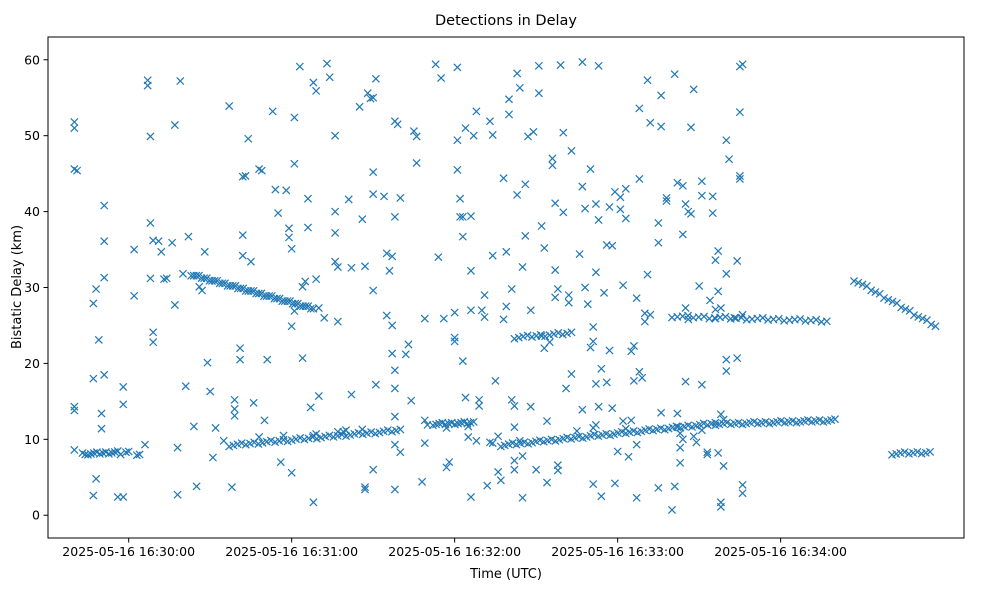 This screenshot has height=590, width=989. I want to click on x-axis-label: Time (UTC), so click(505, 574).